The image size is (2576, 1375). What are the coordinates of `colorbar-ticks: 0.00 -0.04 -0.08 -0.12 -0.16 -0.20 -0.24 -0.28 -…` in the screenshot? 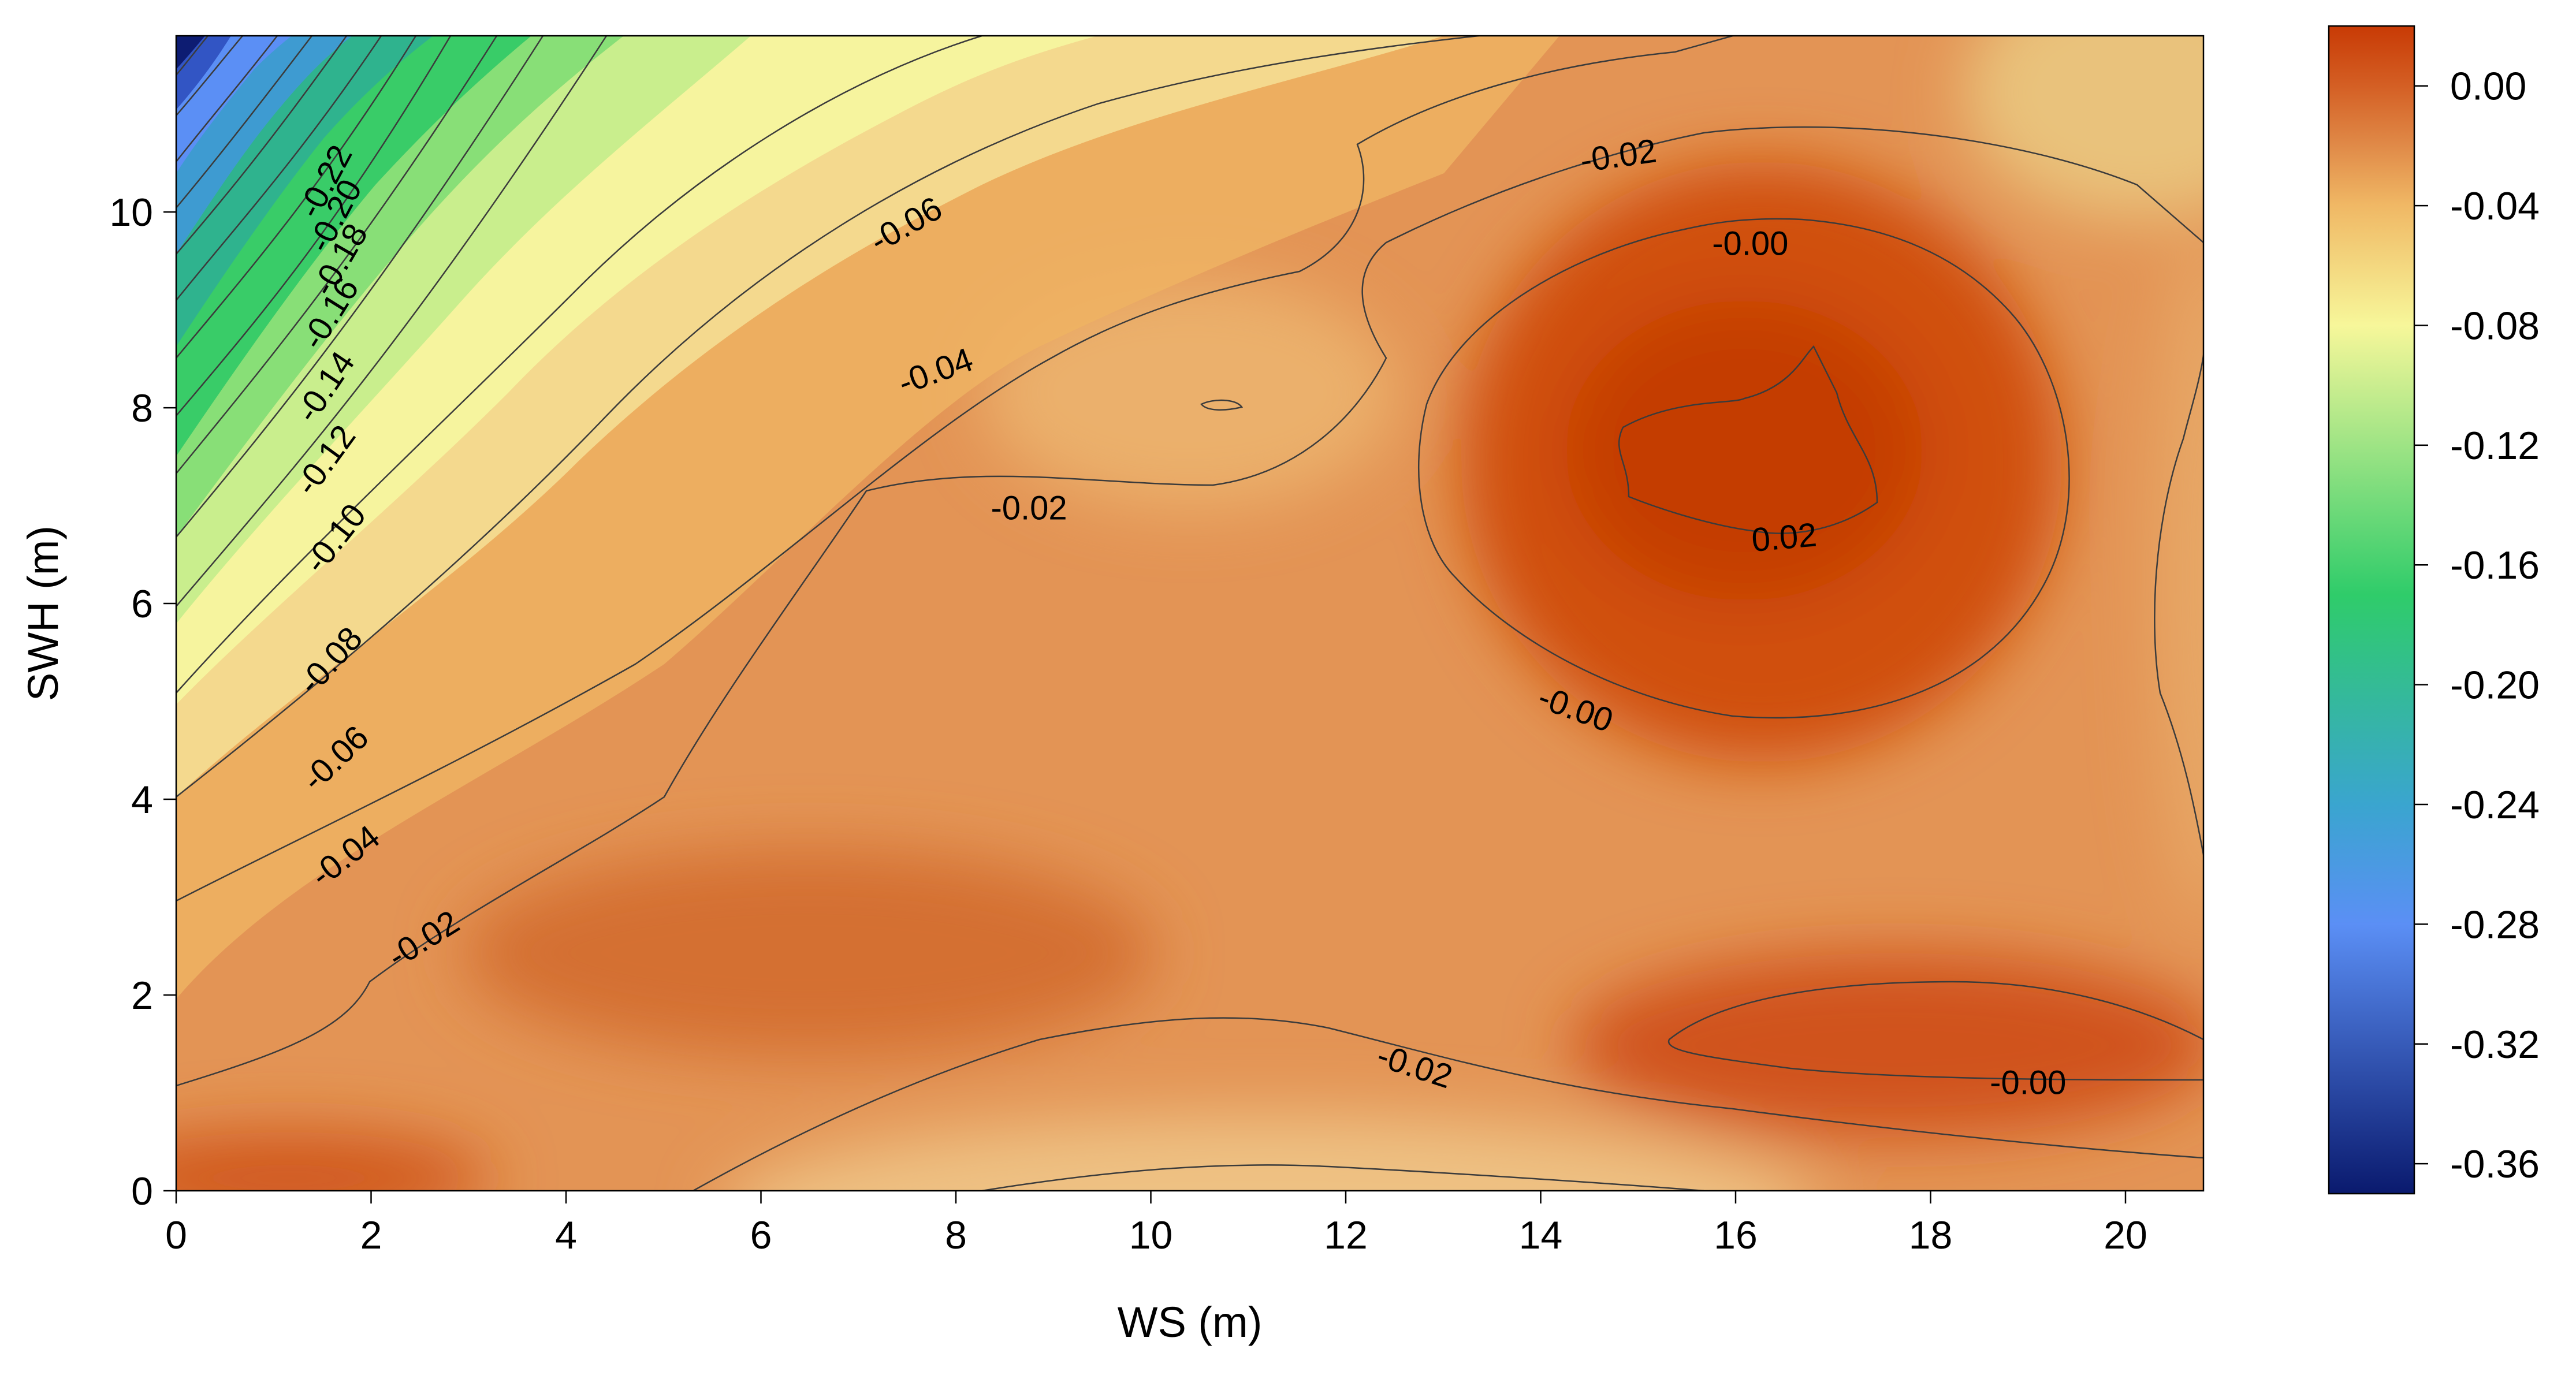 It's located at (2477, 625).